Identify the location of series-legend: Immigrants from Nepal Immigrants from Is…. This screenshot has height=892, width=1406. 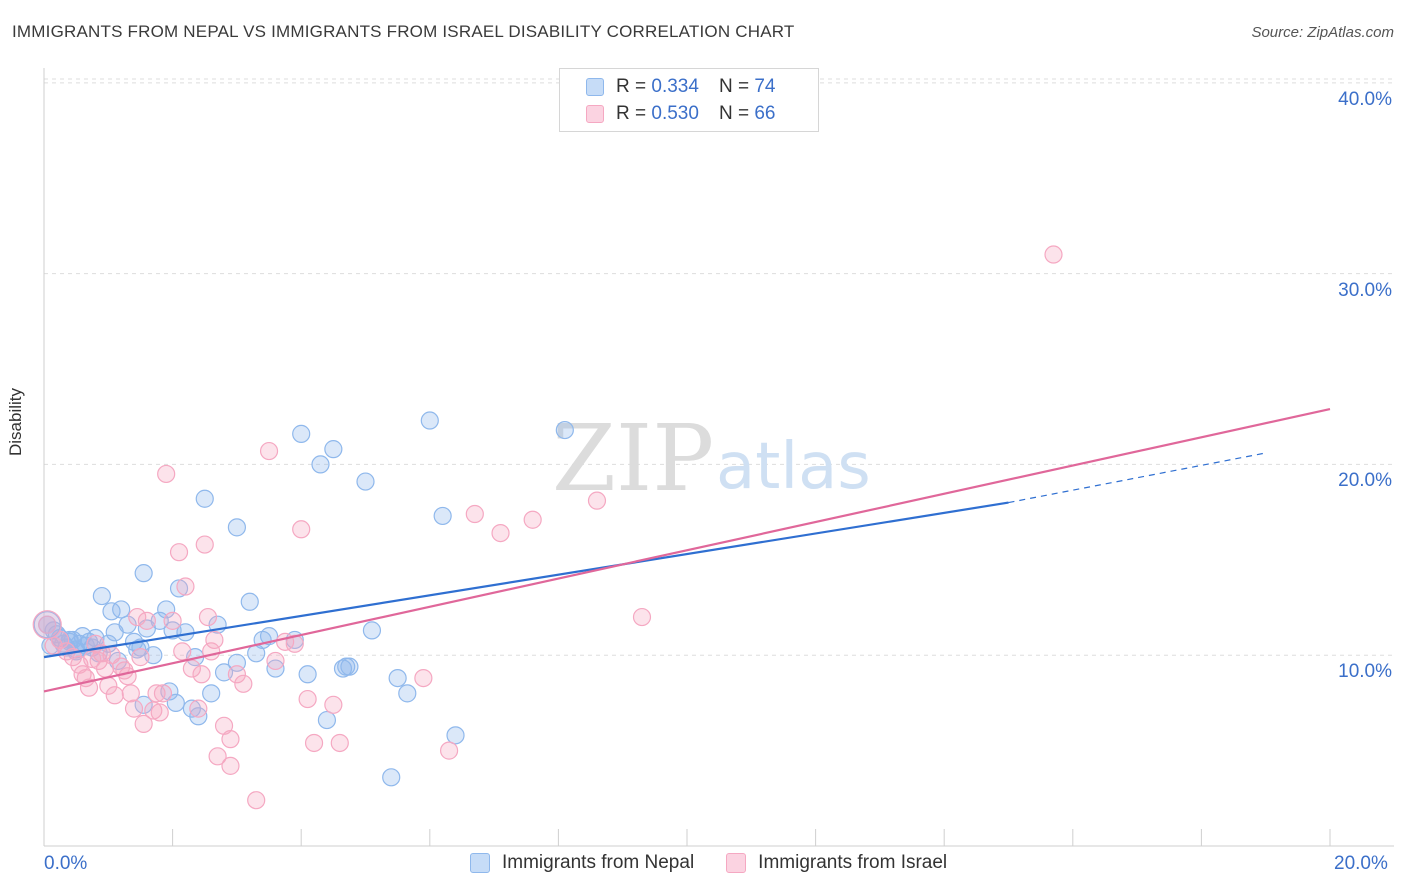
(724, 863).